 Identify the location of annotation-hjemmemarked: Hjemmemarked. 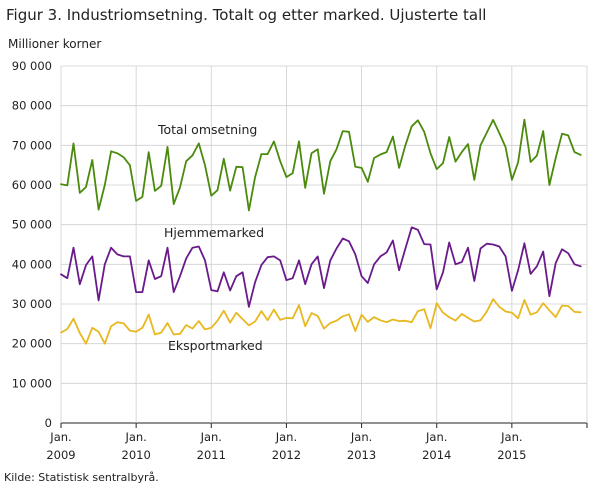
(214, 232).